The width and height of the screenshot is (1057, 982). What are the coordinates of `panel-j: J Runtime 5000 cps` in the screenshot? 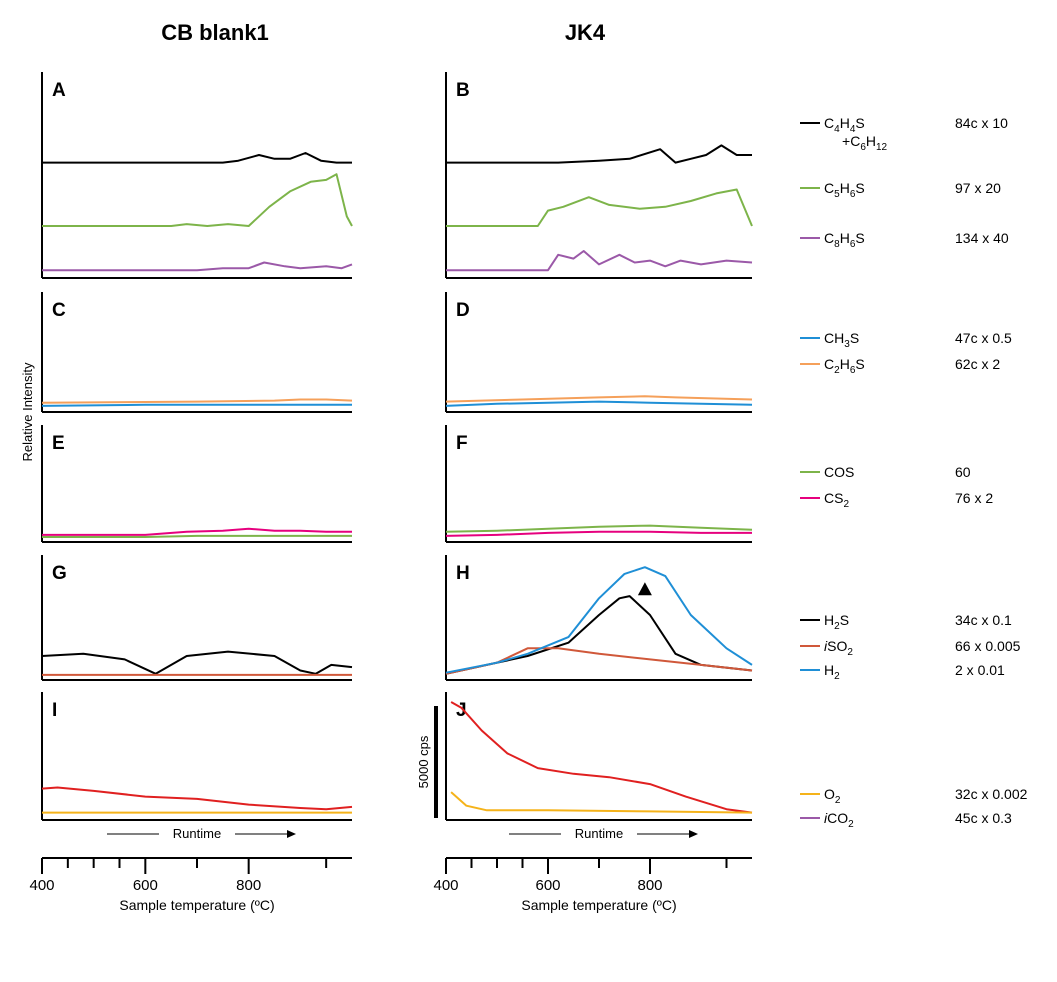 It's located at (584, 766).